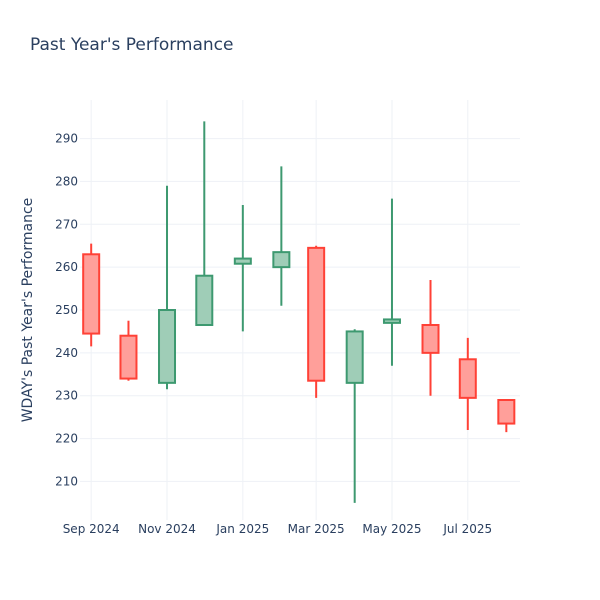 This screenshot has width=600, height=600. Describe the element at coordinates (316, 529) in the screenshot. I see `x-tick-label: Mar 2025` at that location.